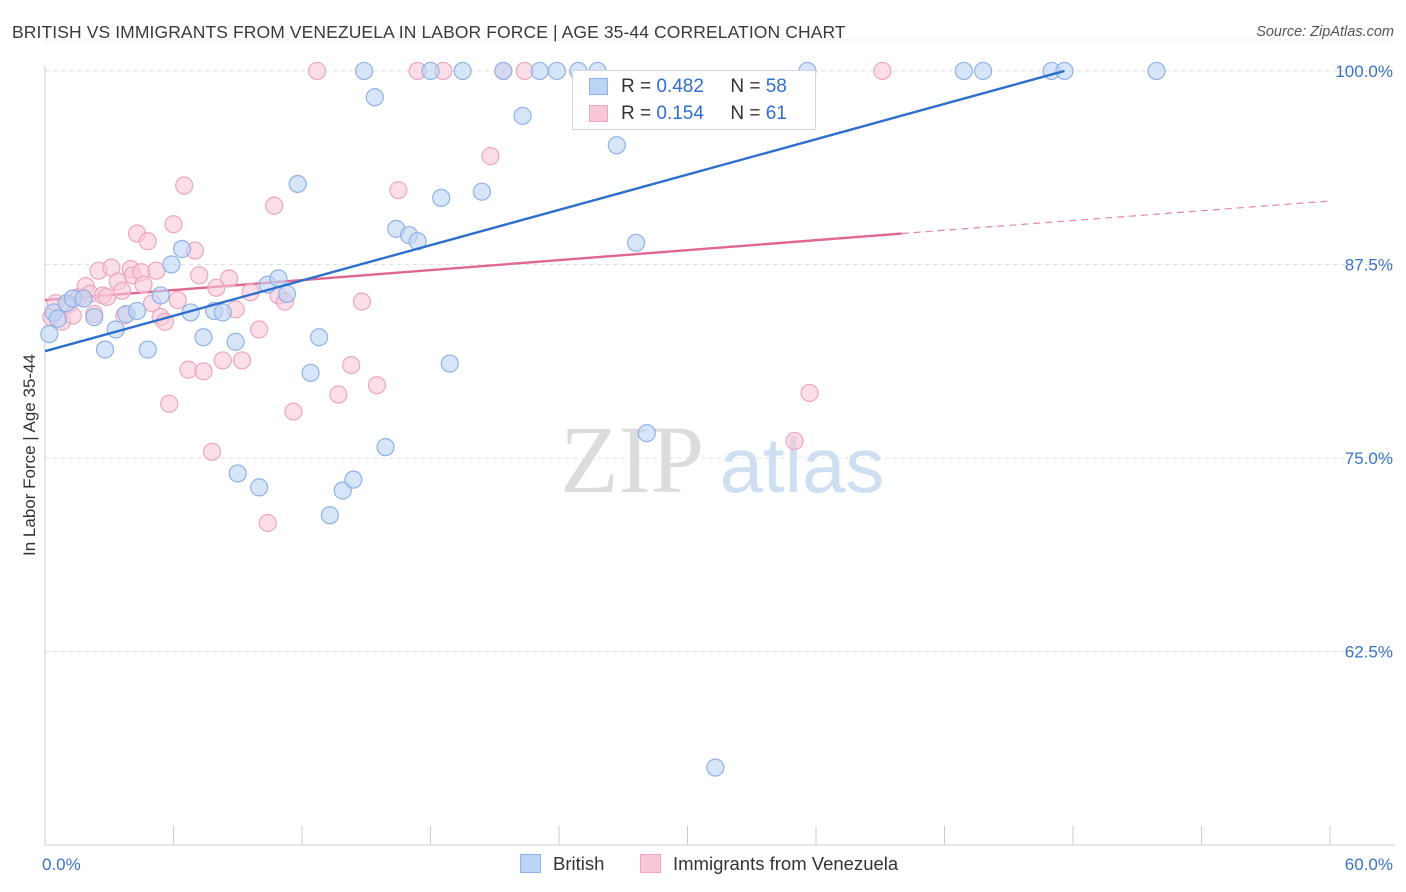 This screenshot has width=1406, height=892. Describe the element at coordinates (1369, 264) in the screenshot. I see `y-tick-label: 87.5%` at that location.